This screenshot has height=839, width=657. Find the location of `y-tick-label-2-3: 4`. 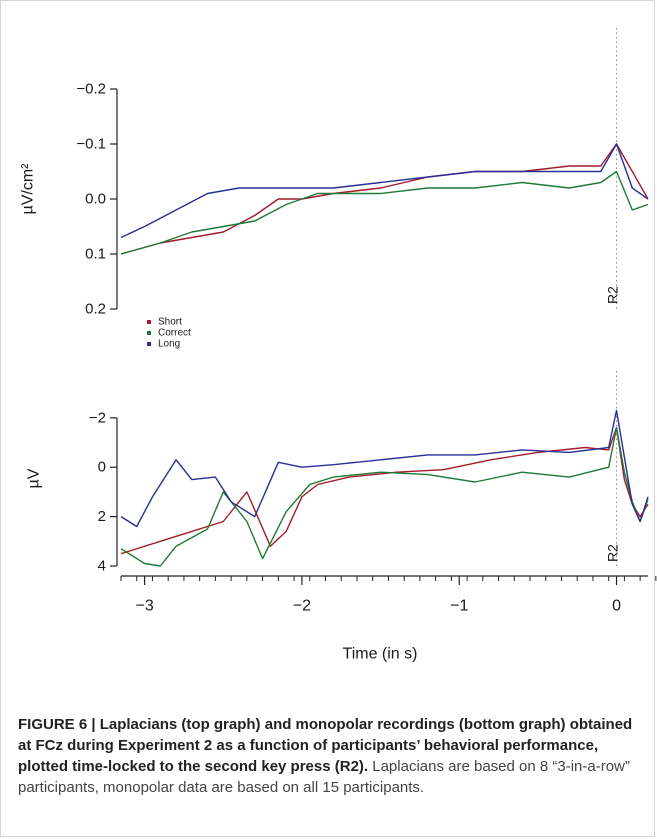

y-tick-label-2-3: 4 is located at coordinates (102, 566).